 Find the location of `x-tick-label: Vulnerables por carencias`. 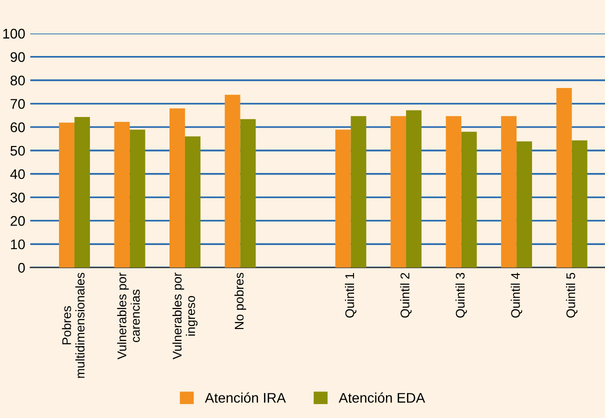

x-tick-label: Vulnerables por carencias is located at coordinates (128, 316).